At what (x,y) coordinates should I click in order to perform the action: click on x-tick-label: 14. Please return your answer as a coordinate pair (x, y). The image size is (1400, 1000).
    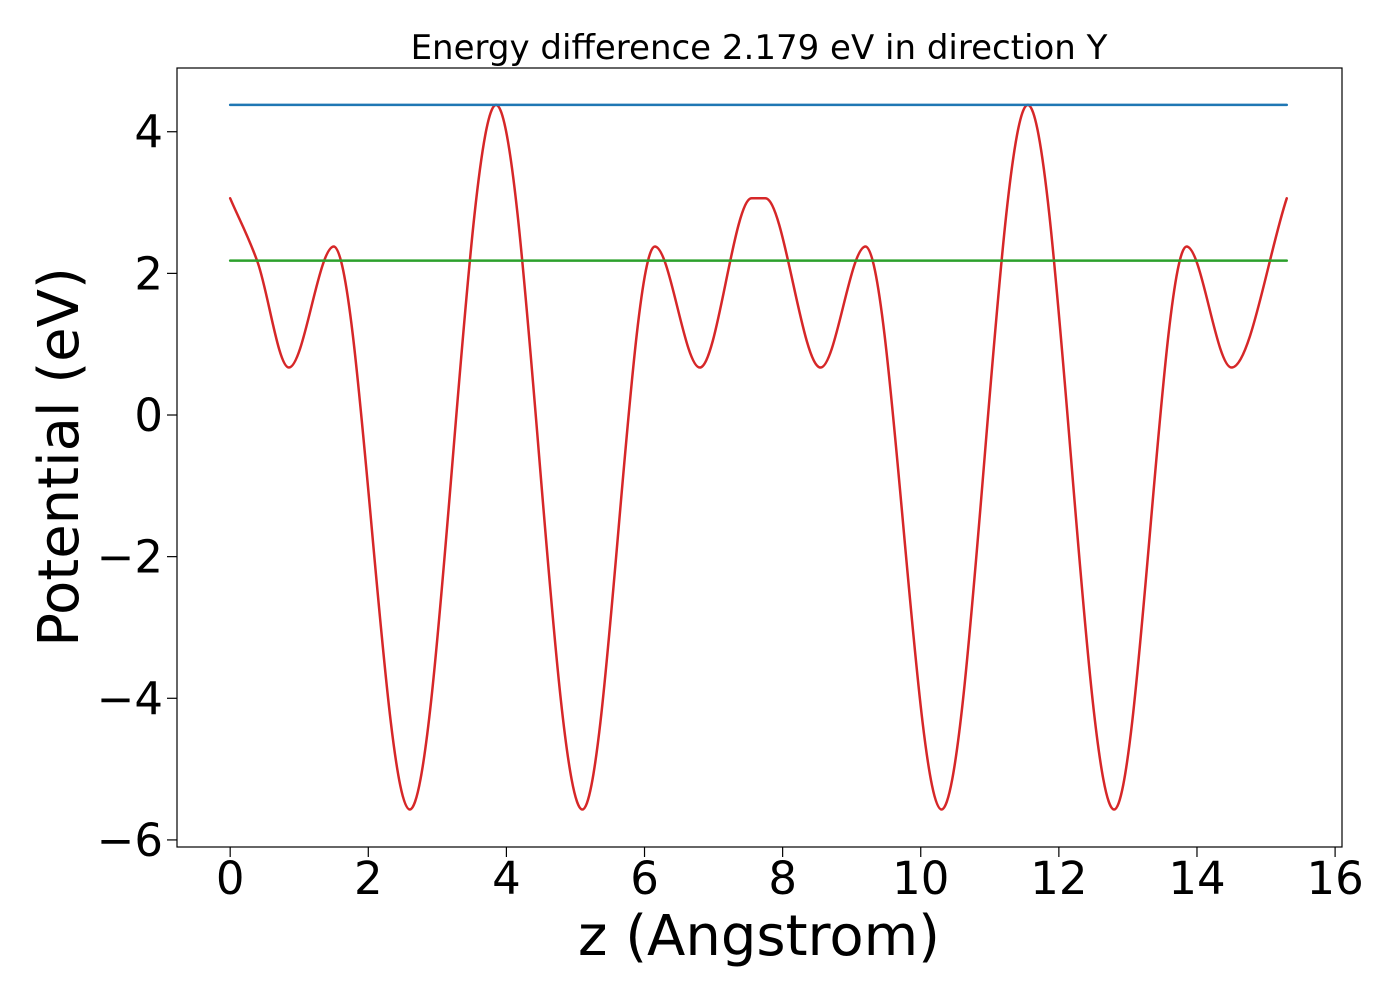
    Looking at the image, I should click on (1196, 878).